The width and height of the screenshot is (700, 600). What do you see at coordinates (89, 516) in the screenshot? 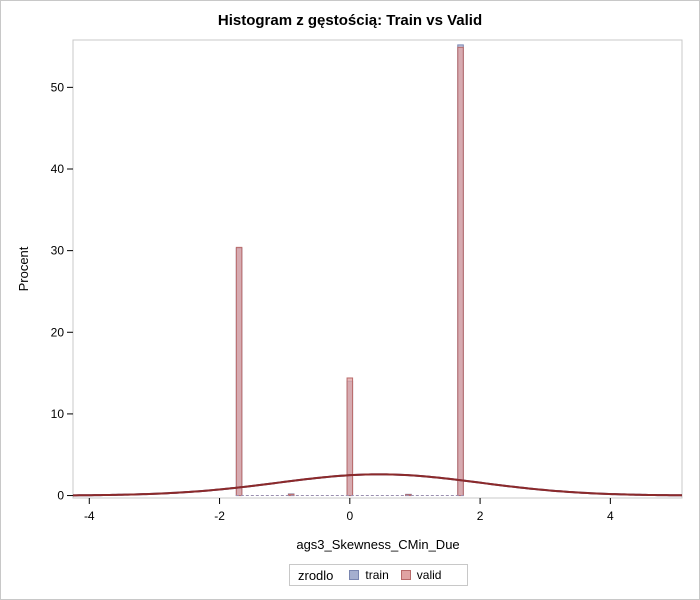
I see `x-tick-label: -4` at bounding box center [89, 516].